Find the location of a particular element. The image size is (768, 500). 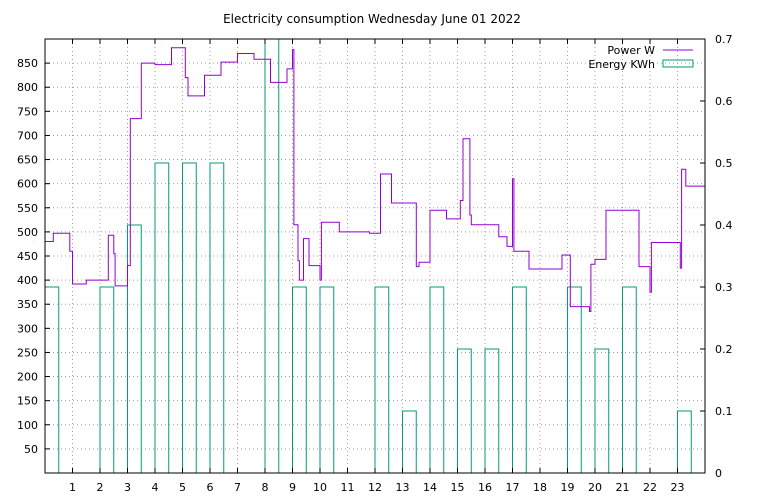

y-tick-label: 200 is located at coordinates (27, 377).